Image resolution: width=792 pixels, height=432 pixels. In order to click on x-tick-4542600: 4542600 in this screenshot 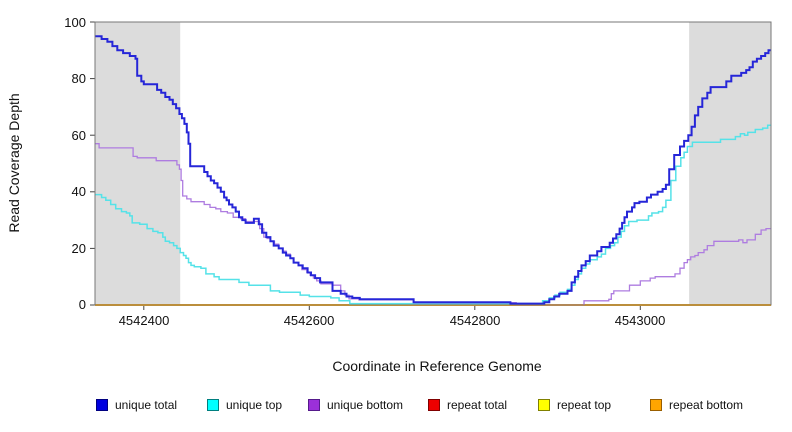, I will do `click(309, 320)`.